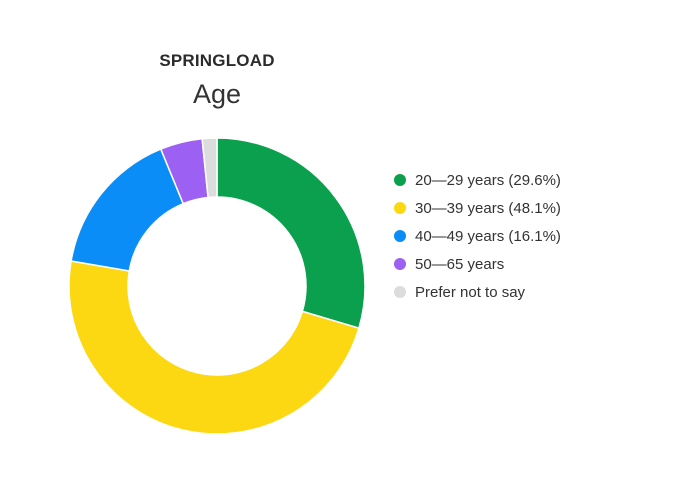 The height and width of the screenshot is (494, 690). I want to click on legend-label: Prefer not to say, so click(470, 292).